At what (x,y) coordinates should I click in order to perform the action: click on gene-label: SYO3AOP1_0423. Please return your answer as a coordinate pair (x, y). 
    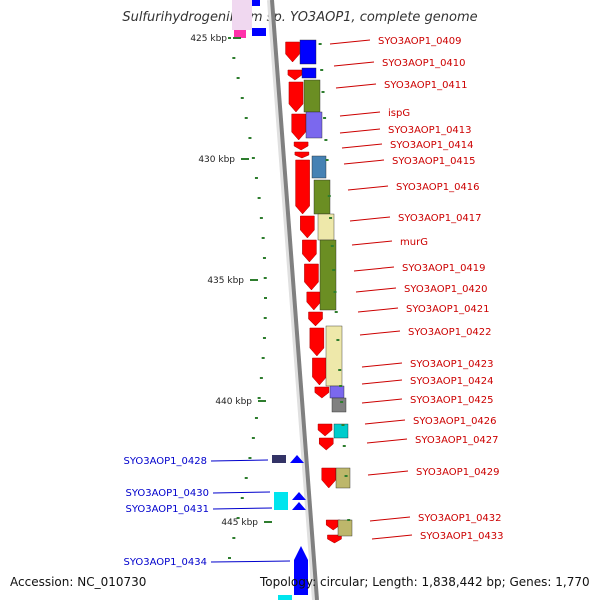
    Looking at the image, I should click on (452, 364).